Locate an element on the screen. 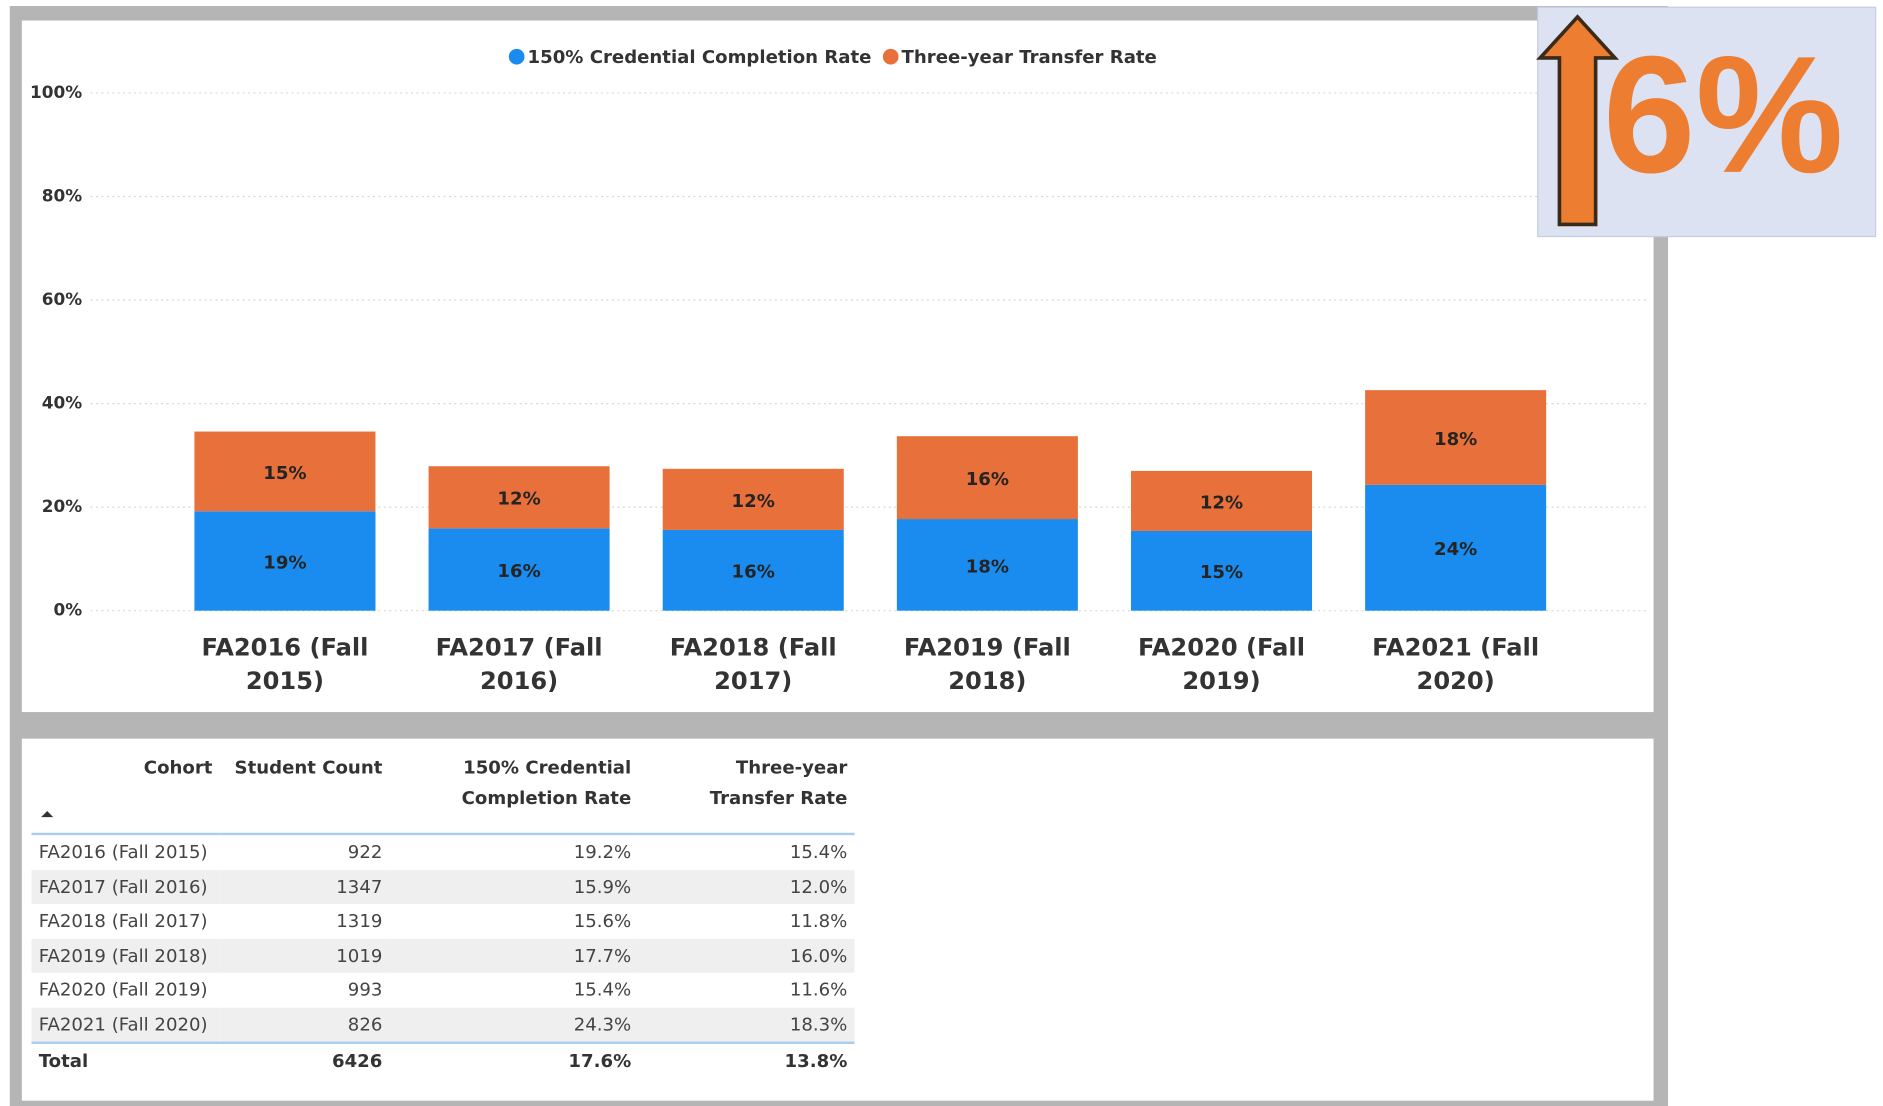 The image size is (1883, 1106). x-tick-label: FA2017 (Fall 2016) is located at coordinates (519, 664).